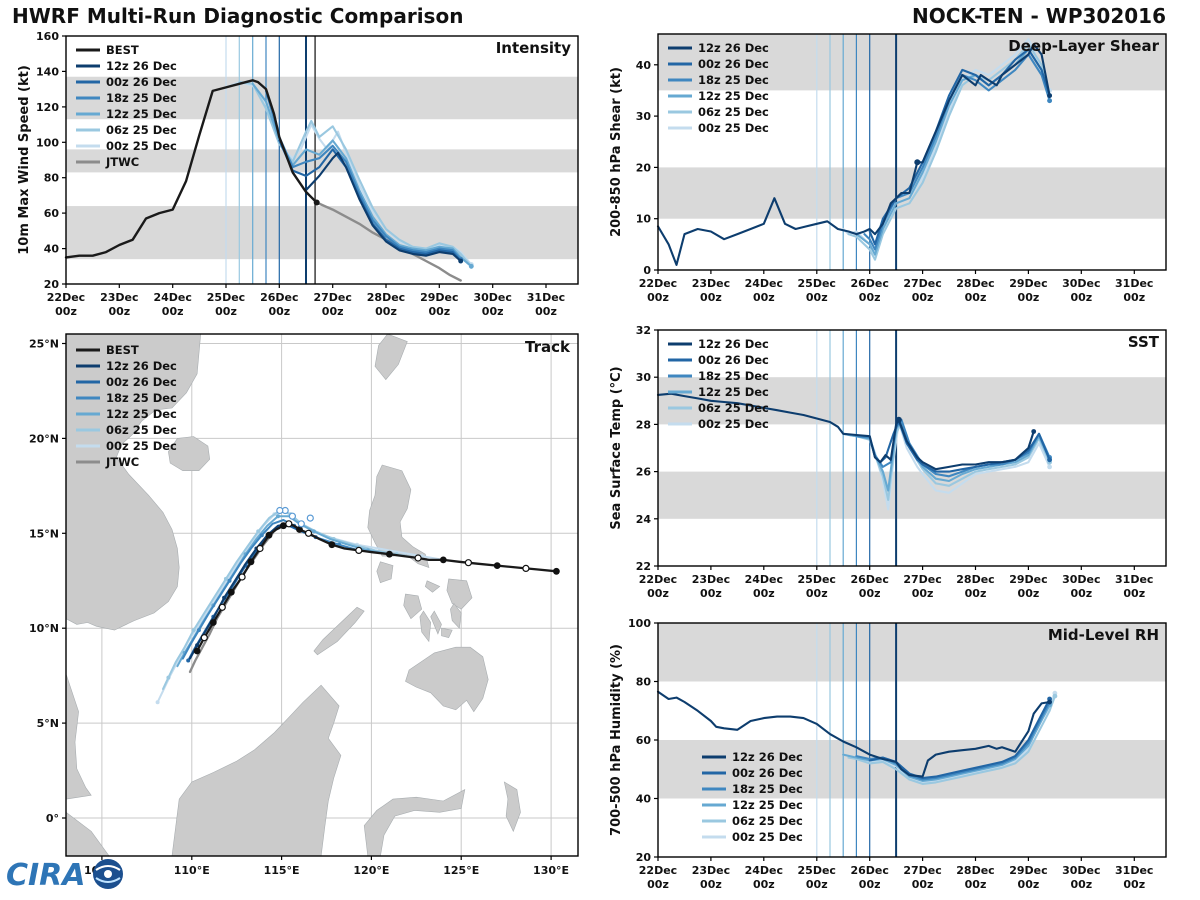 The width and height of the screenshot is (1200, 900). Describe the element at coordinates (733, 112) in the screenshot. I see `legend-label: 06z 25 Dec` at that location.